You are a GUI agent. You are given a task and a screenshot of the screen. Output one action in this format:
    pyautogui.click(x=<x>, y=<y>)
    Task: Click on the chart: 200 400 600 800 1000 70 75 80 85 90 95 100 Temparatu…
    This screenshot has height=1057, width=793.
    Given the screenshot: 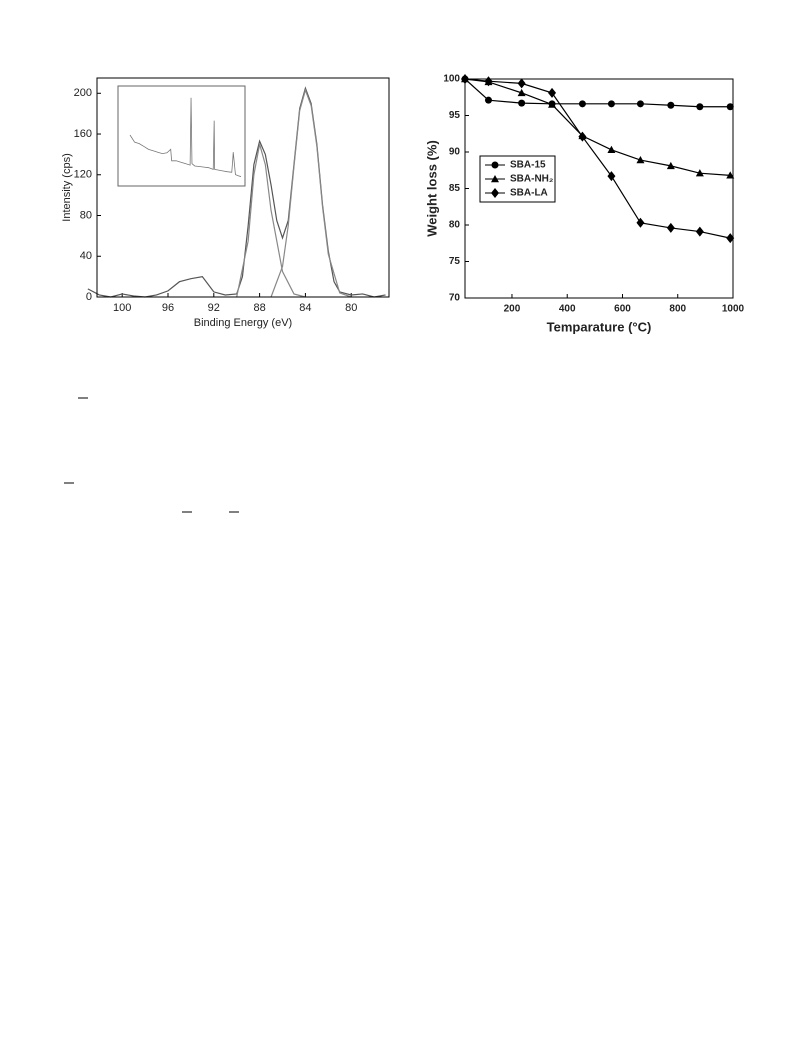 What is the action you would take?
    pyautogui.click(x=584, y=204)
    